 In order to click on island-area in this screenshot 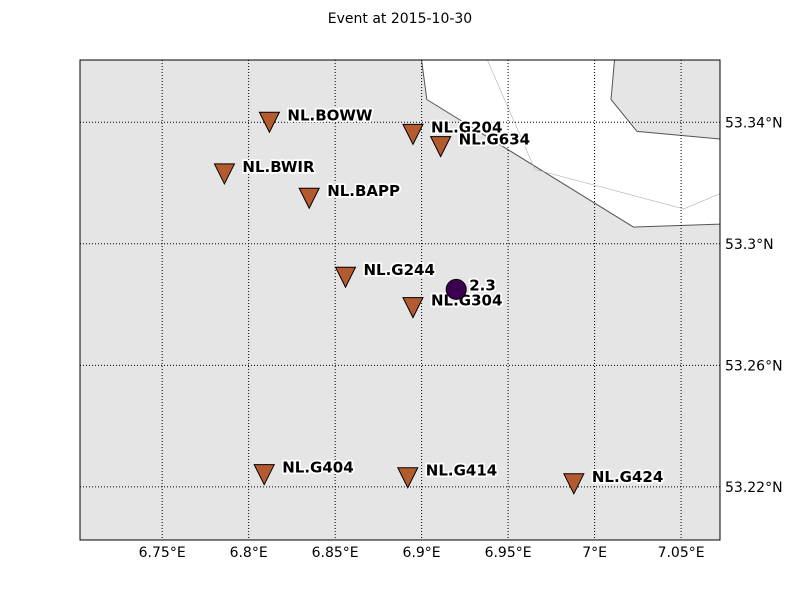, I will do `click(665, 99)`.